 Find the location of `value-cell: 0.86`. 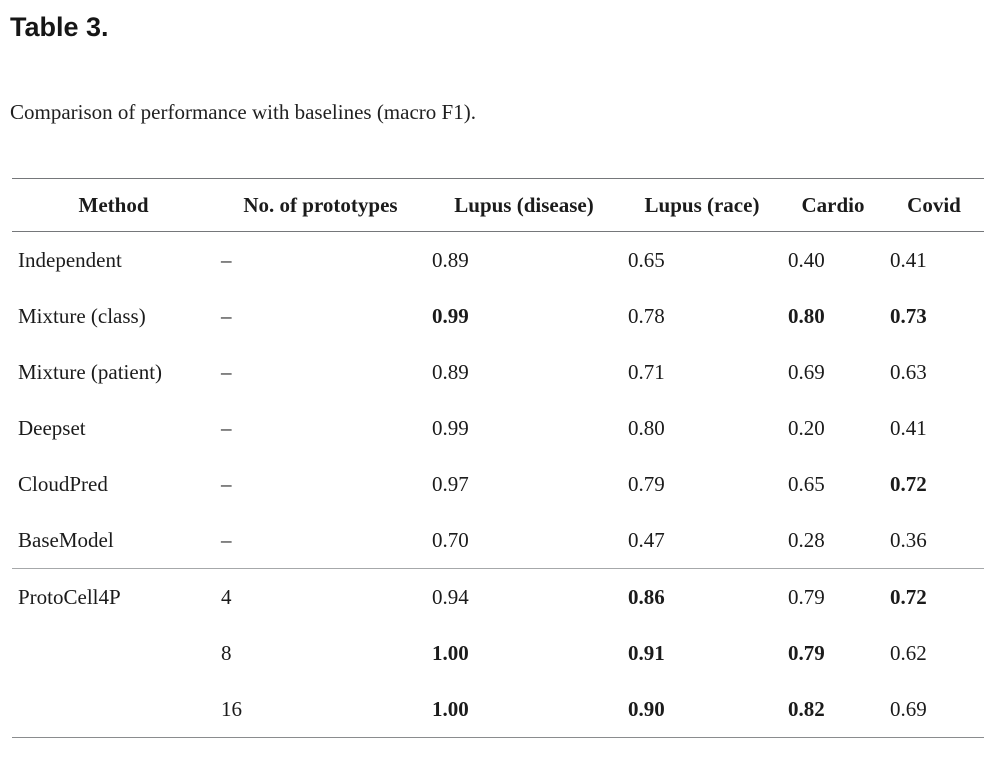

value-cell: 0.86 is located at coordinates (702, 597).